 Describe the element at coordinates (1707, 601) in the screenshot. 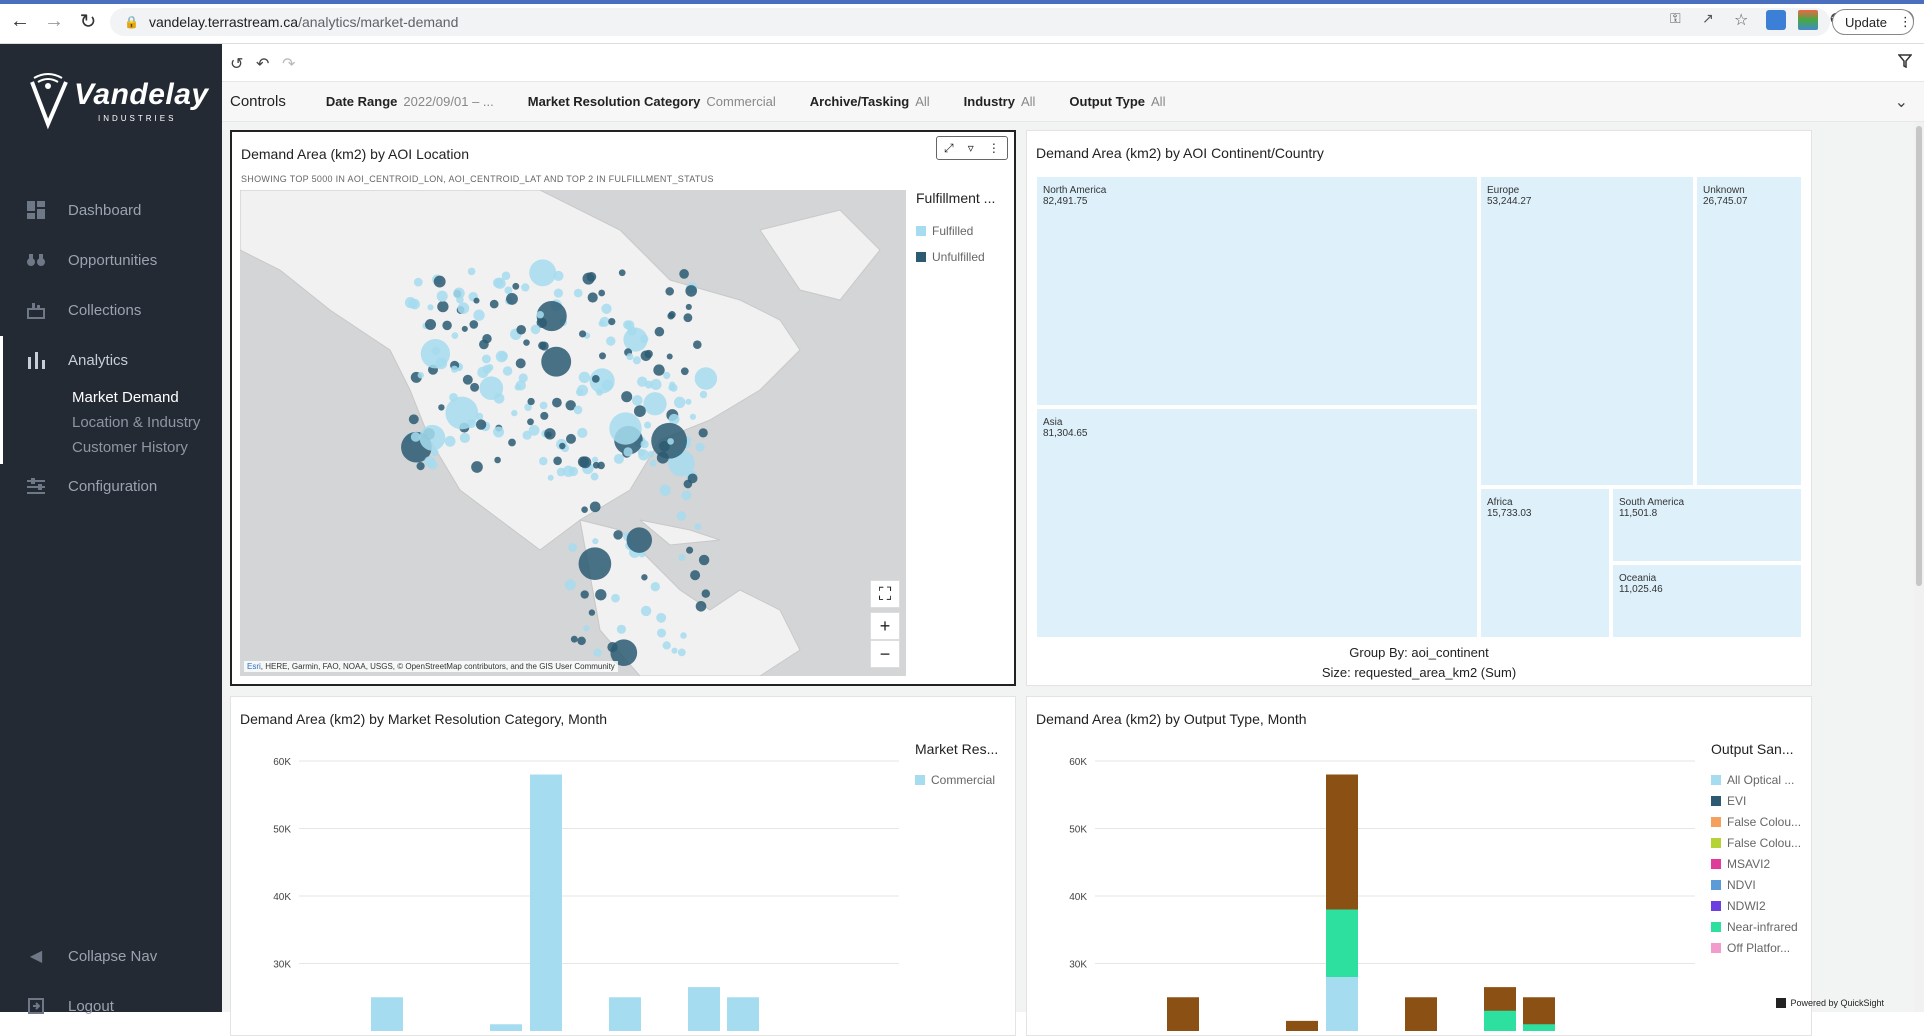

I see `treemap-cell-oceania: Oceania 11,025.46` at that location.